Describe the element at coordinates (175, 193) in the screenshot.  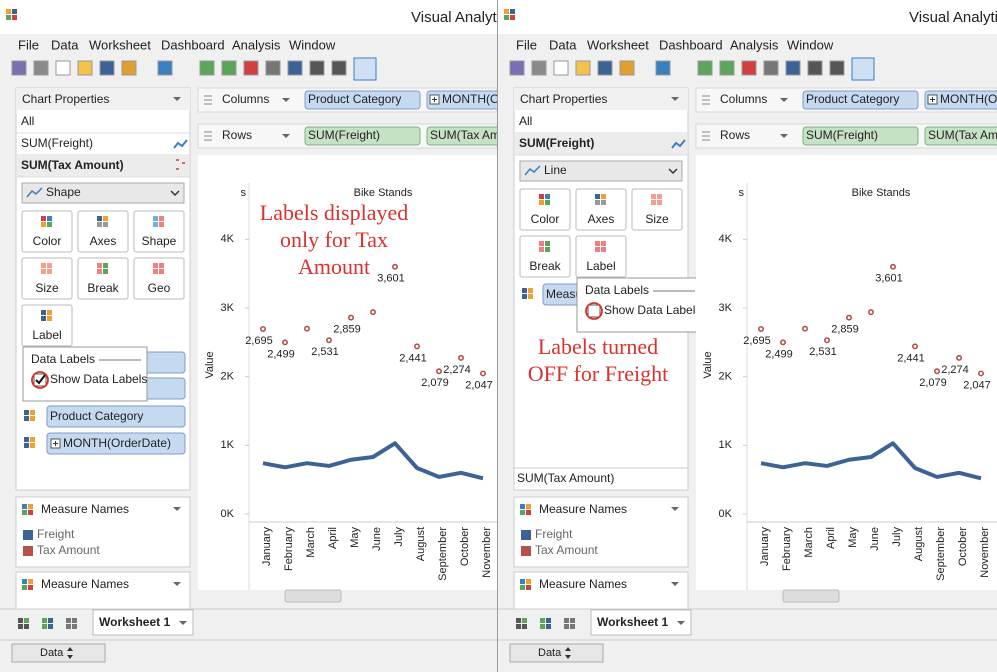
I see `dropdown-chevron` at that location.